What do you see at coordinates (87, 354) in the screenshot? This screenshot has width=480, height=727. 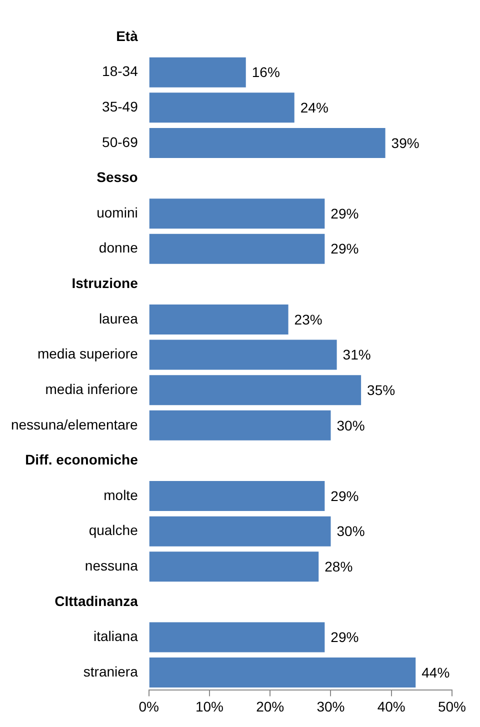 I see `y-tick-label: media superiore` at bounding box center [87, 354].